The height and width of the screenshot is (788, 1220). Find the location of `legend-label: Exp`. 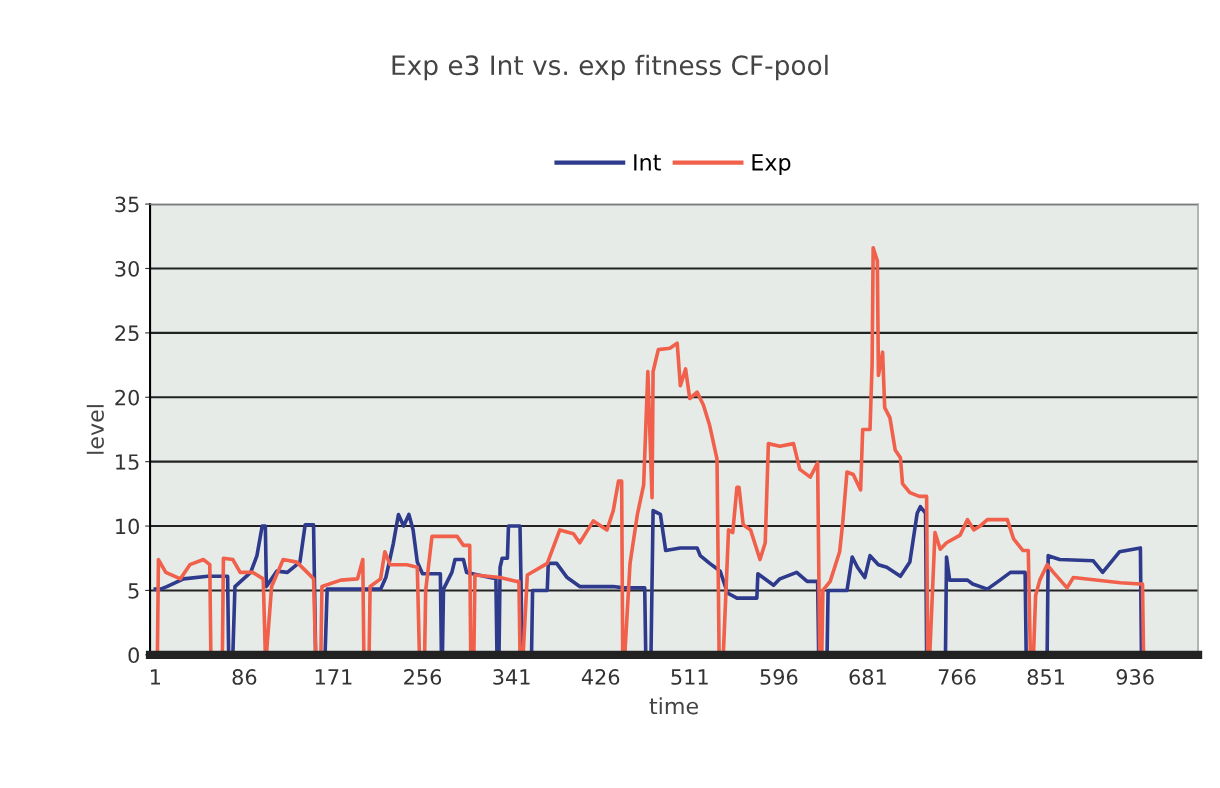

legend-label: Exp is located at coordinates (771, 165).